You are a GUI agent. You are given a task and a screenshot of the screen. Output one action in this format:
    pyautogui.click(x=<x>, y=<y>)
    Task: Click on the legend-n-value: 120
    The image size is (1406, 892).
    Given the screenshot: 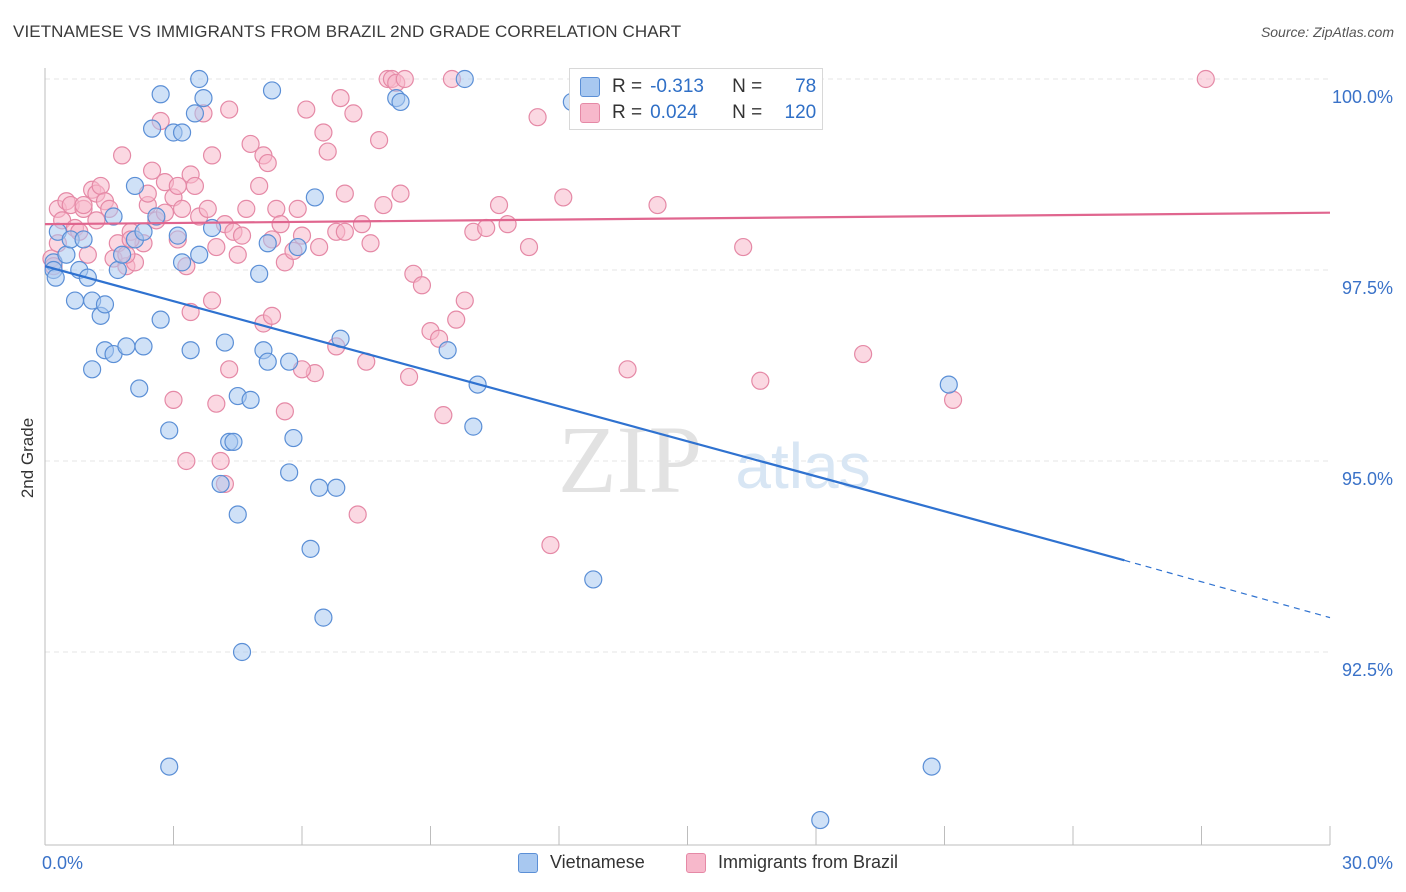 What is the action you would take?
    pyautogui.click(x=800, y=112)
    